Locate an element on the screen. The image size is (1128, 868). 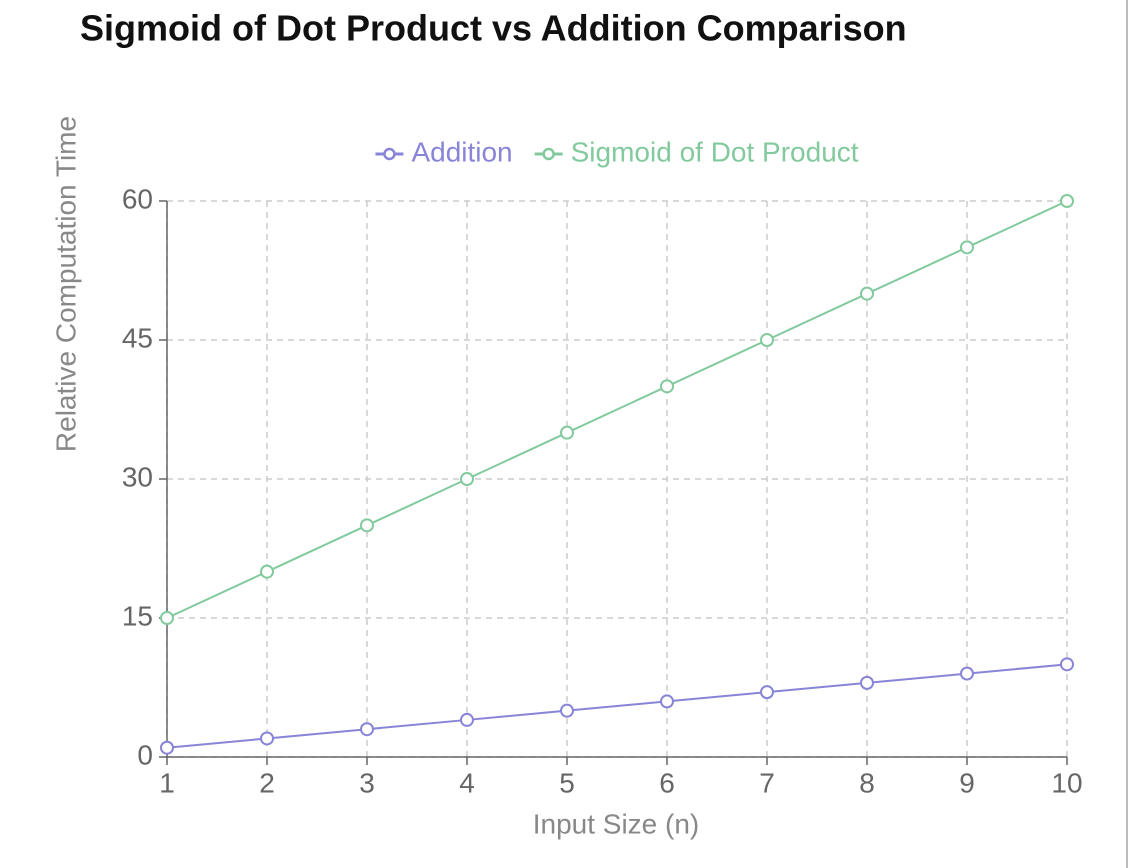
y-tick-label: 15 is located at coordinates (137, 615).